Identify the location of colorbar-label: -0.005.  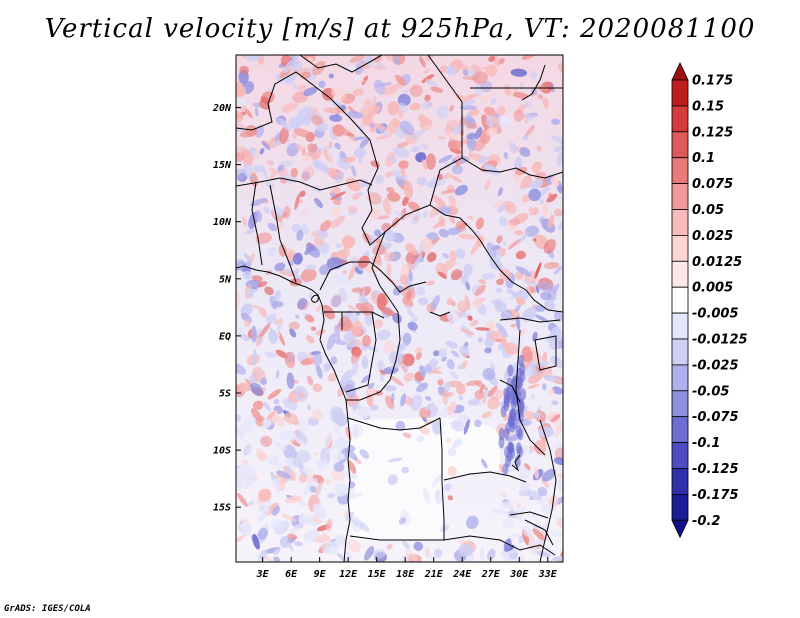
(715, 314).